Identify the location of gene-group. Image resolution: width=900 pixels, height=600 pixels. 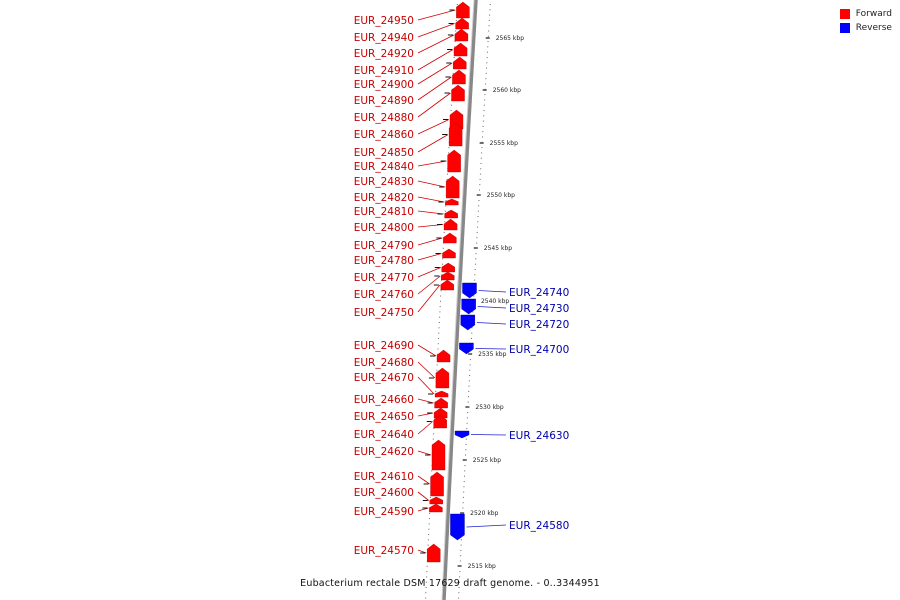
(448, 282).